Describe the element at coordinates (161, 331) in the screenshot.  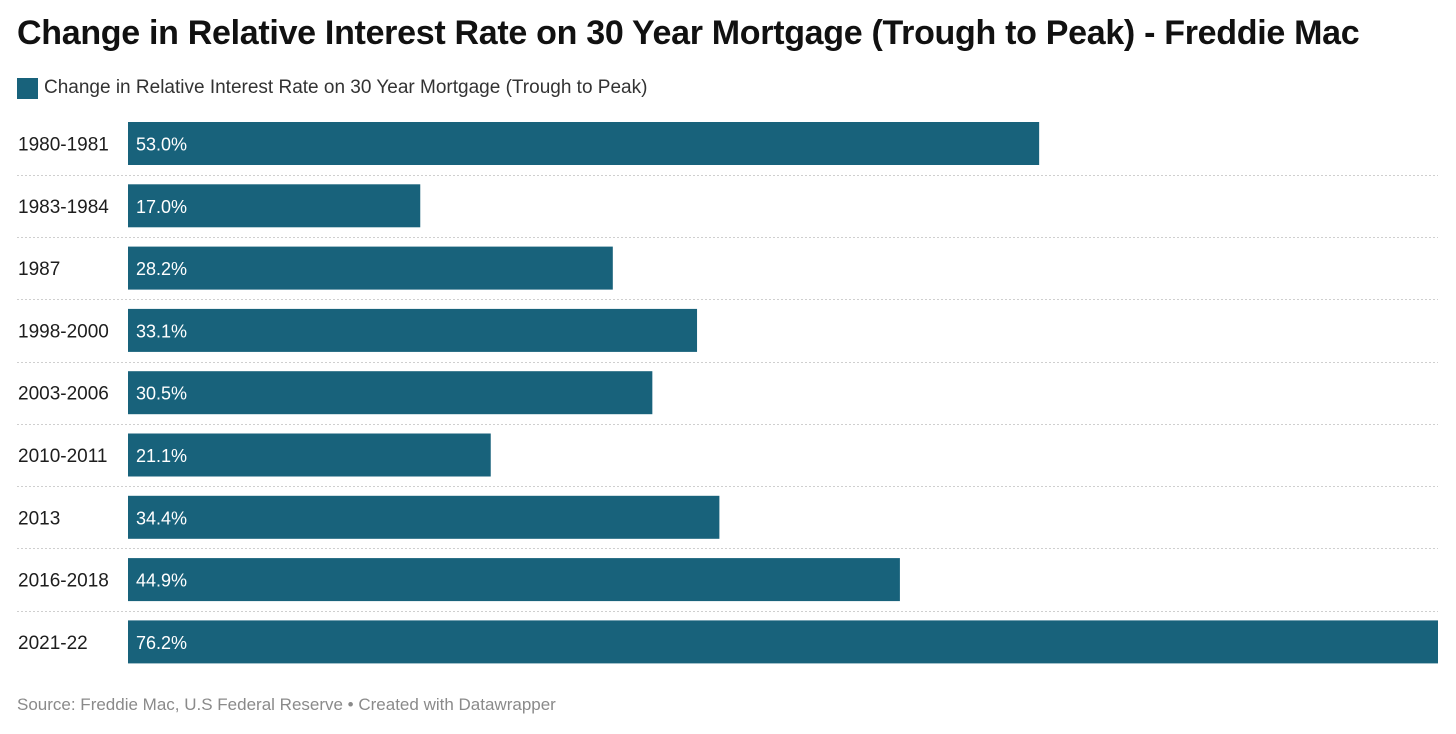
I see `bar-value-label: 33.1%` at that location.